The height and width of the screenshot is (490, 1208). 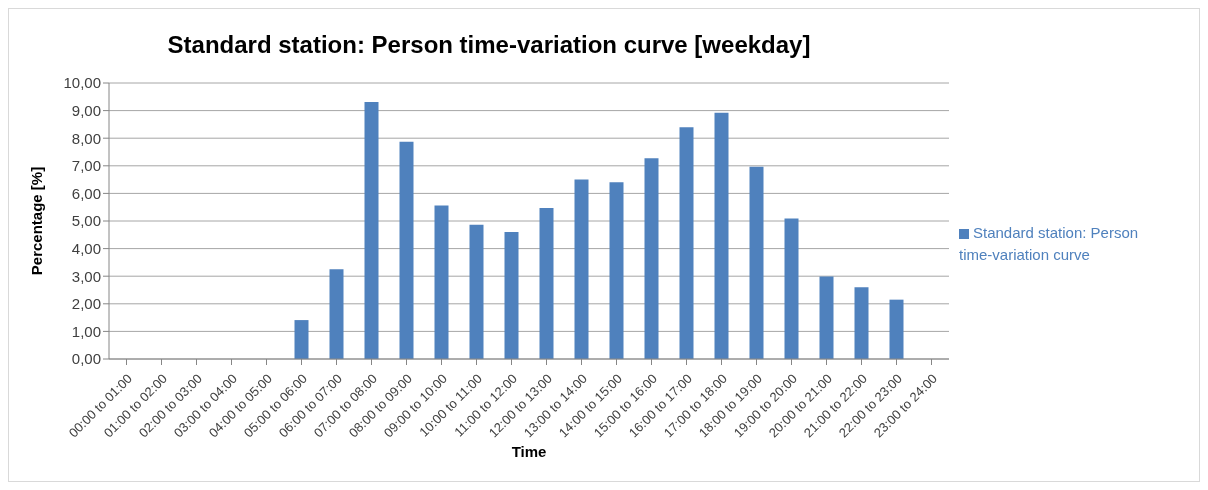 I want to click on chart-title: Standard station: Person time-variation curve [weekday], so click(x=489, y=45).